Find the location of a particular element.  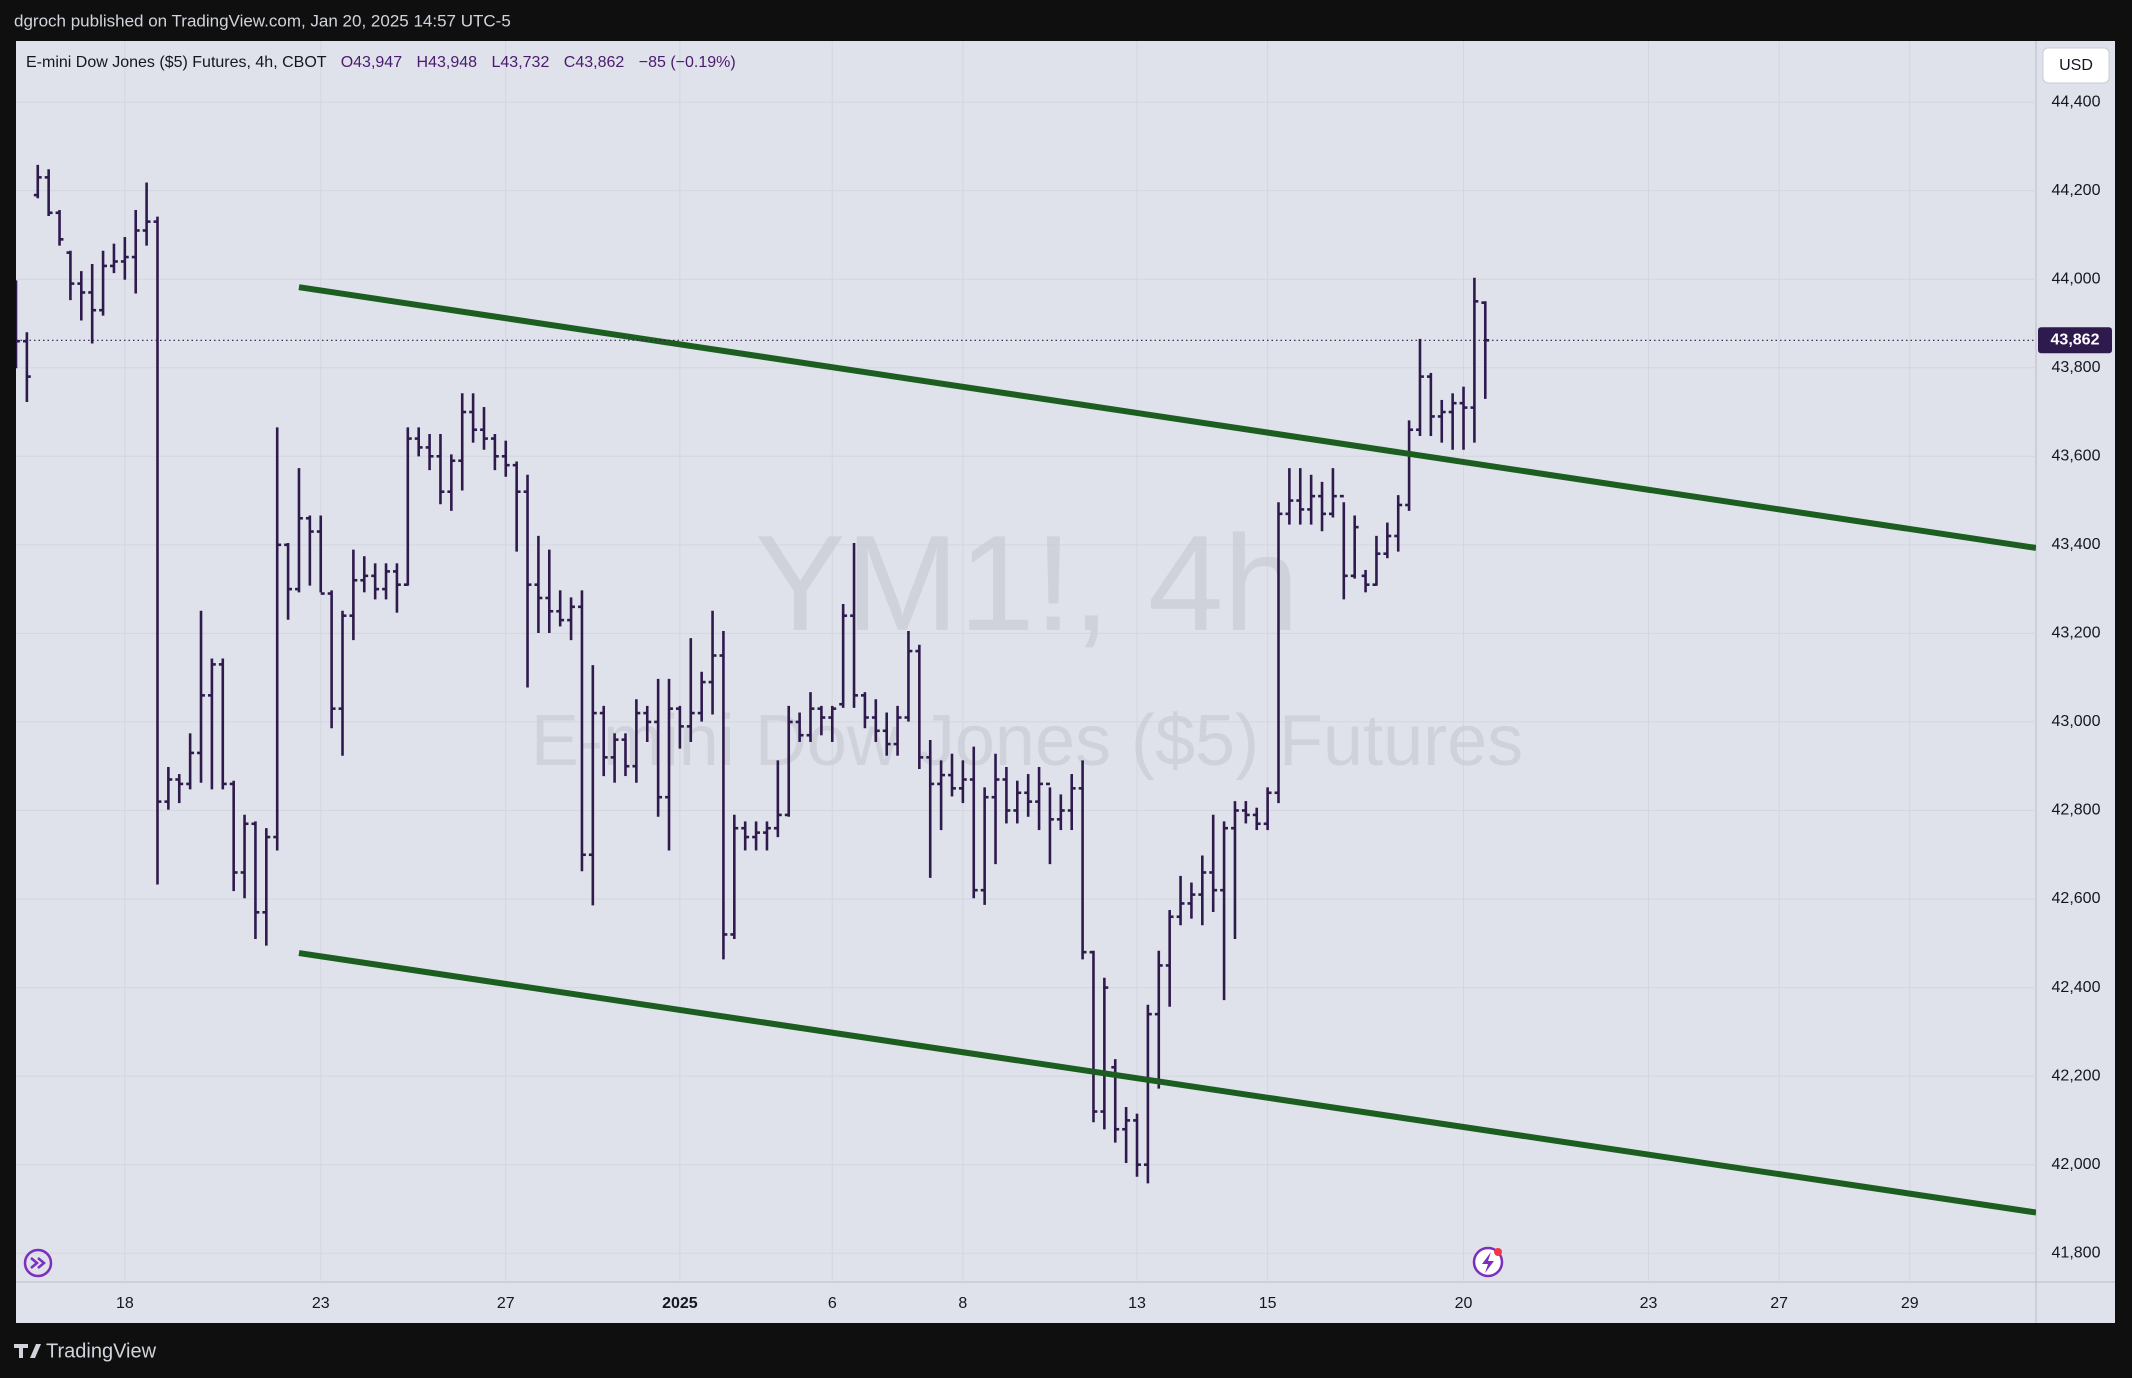

footer-logo is located at coordinates (27, 1351).